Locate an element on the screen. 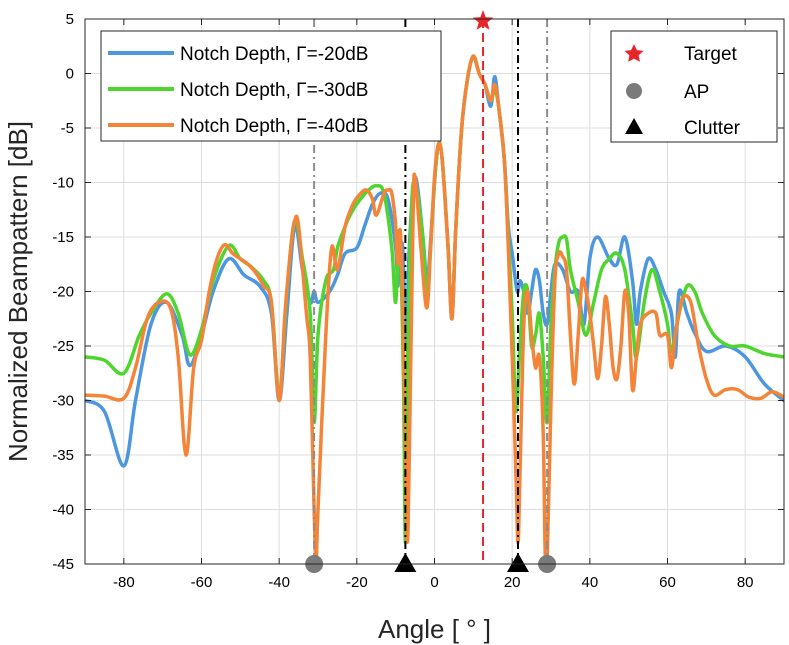 Image resolution: width=789 pixels, height=645 pixels. target-marker is located at coordinates (483, 20).